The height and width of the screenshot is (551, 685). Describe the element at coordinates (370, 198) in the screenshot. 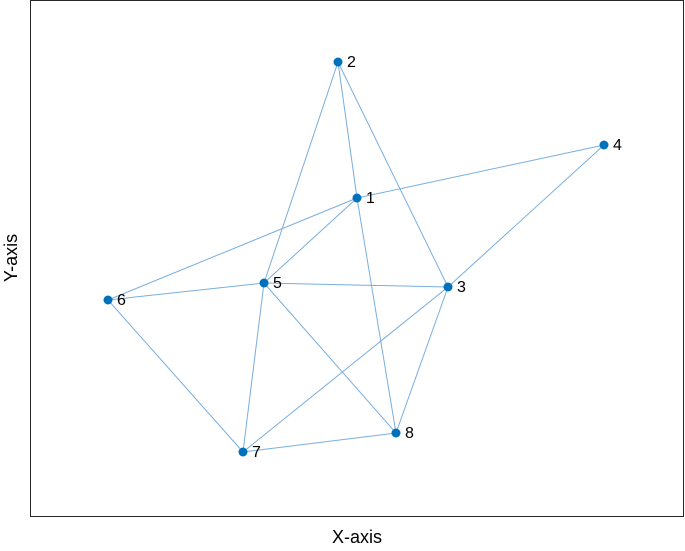

I see `node-label: 1` at that location.